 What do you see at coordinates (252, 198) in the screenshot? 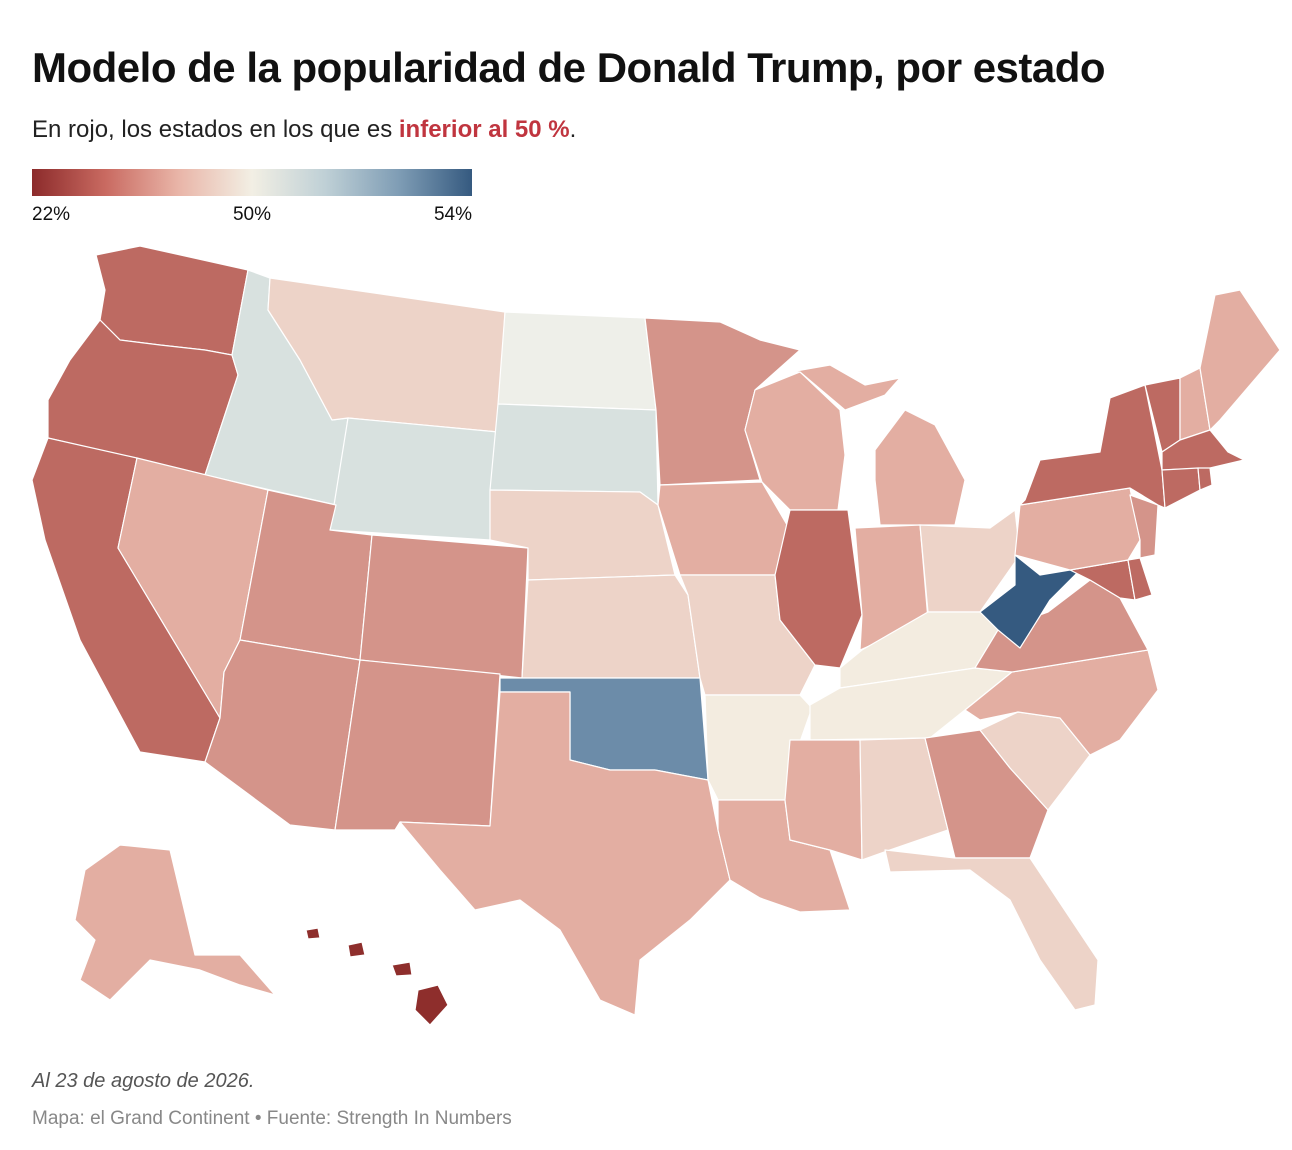
I see `color-legend: 22% 50% 54%` at bounding box center [252, 198].